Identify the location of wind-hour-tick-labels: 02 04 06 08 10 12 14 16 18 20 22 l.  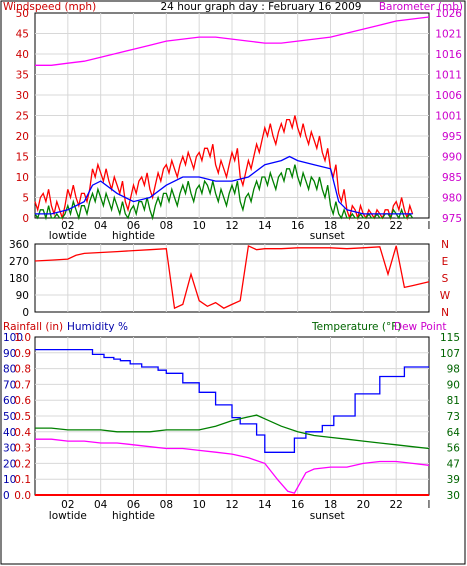
(245, 226).